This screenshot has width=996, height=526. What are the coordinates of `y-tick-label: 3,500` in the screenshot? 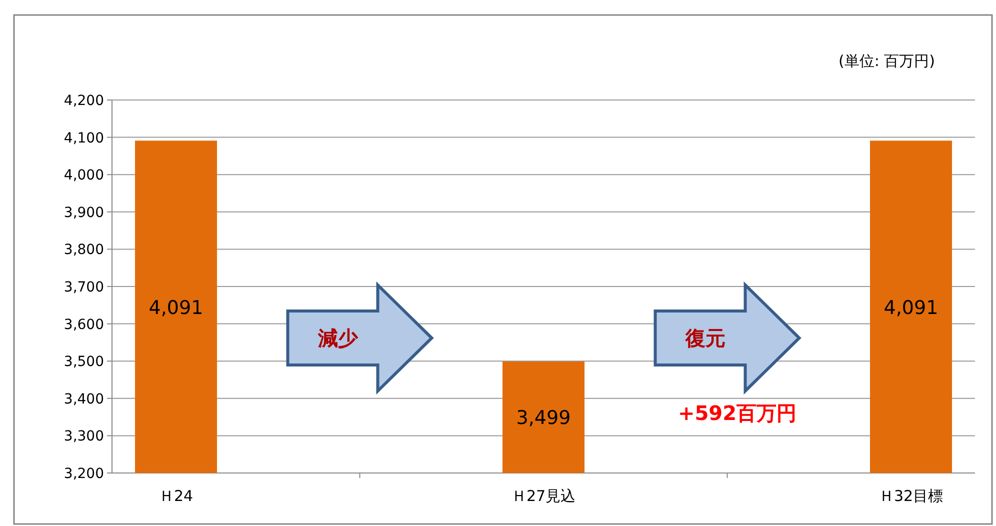 It's located at (84, 362).